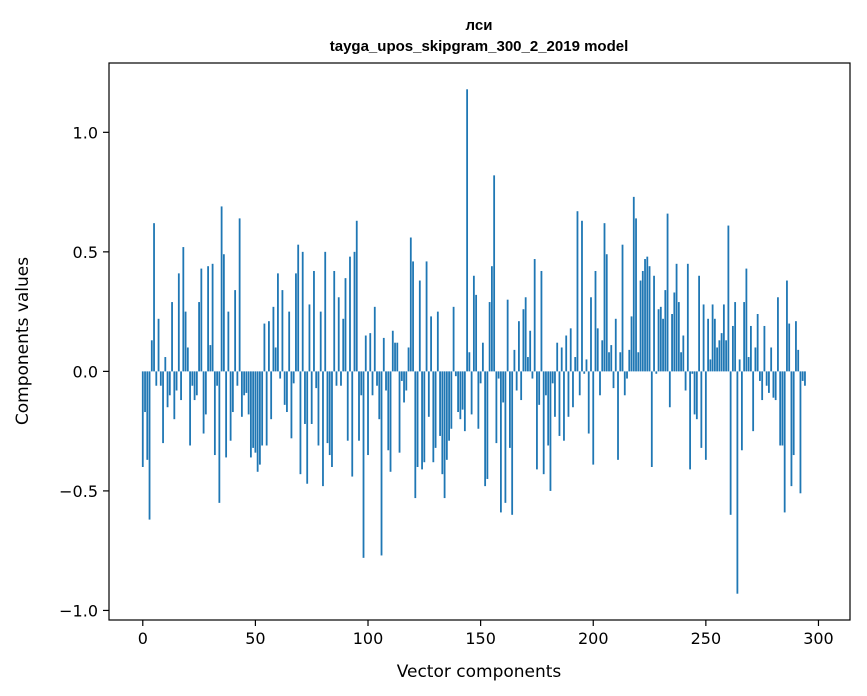  Describe the element at coordinates (479, 672) in the screenshot. I see `x-axis-label: Vector components` at that location.